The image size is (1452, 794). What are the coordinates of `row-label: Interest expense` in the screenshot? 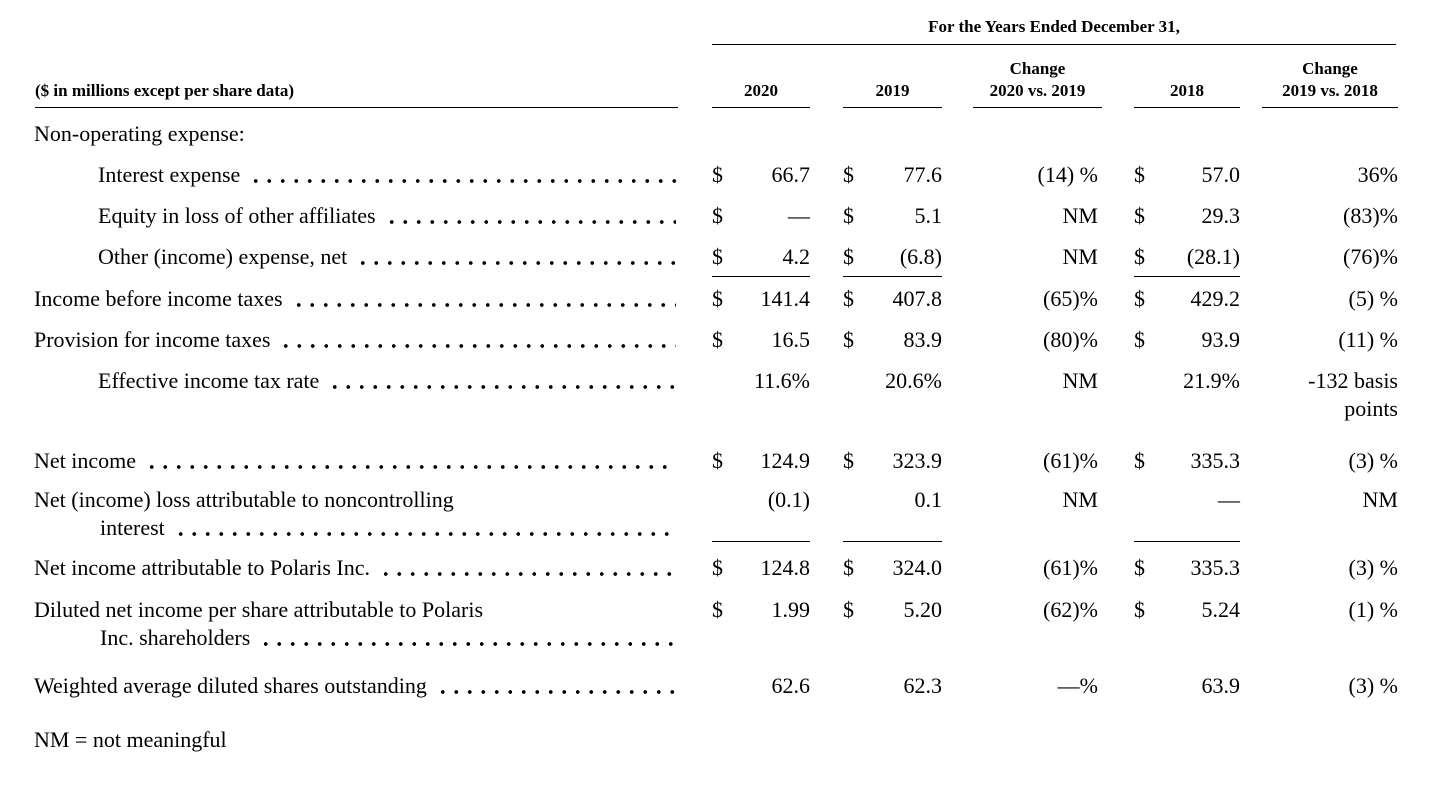 It's located at (169, 174).